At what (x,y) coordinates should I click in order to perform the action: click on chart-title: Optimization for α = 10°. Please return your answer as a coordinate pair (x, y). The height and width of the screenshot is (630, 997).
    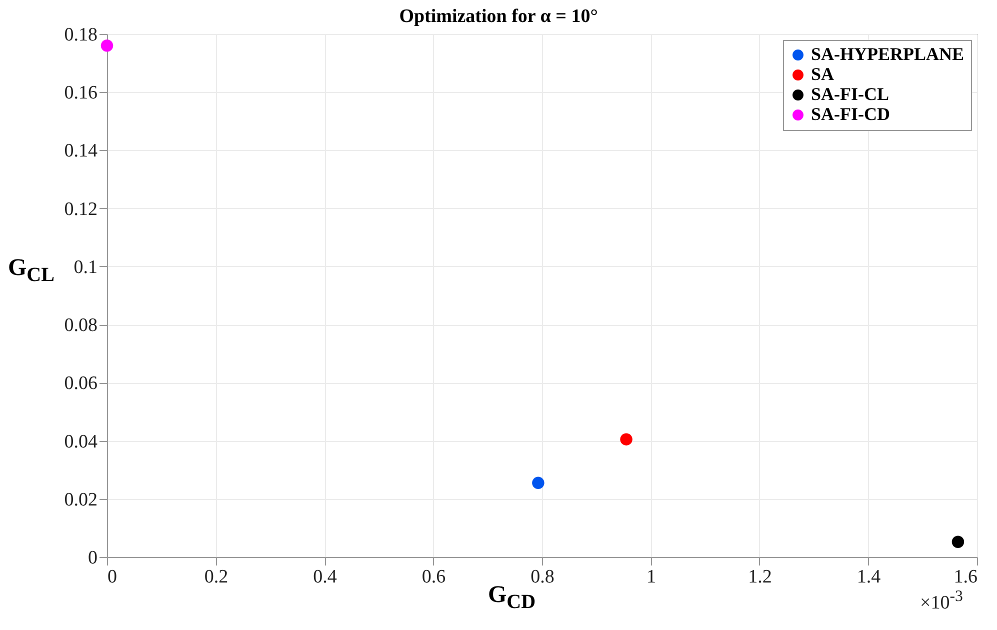
    Looking at the image, I should click on (498, 16).